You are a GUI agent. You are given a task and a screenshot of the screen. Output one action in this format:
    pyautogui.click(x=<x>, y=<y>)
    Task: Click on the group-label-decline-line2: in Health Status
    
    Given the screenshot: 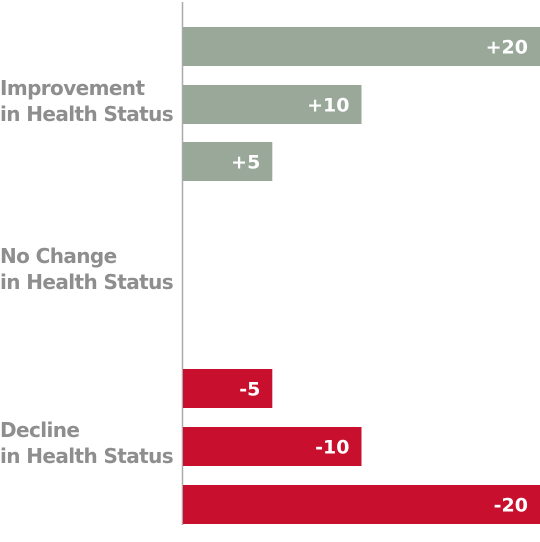 What is the action you would take?
    pyautogui.click(x=87, y=456)
    